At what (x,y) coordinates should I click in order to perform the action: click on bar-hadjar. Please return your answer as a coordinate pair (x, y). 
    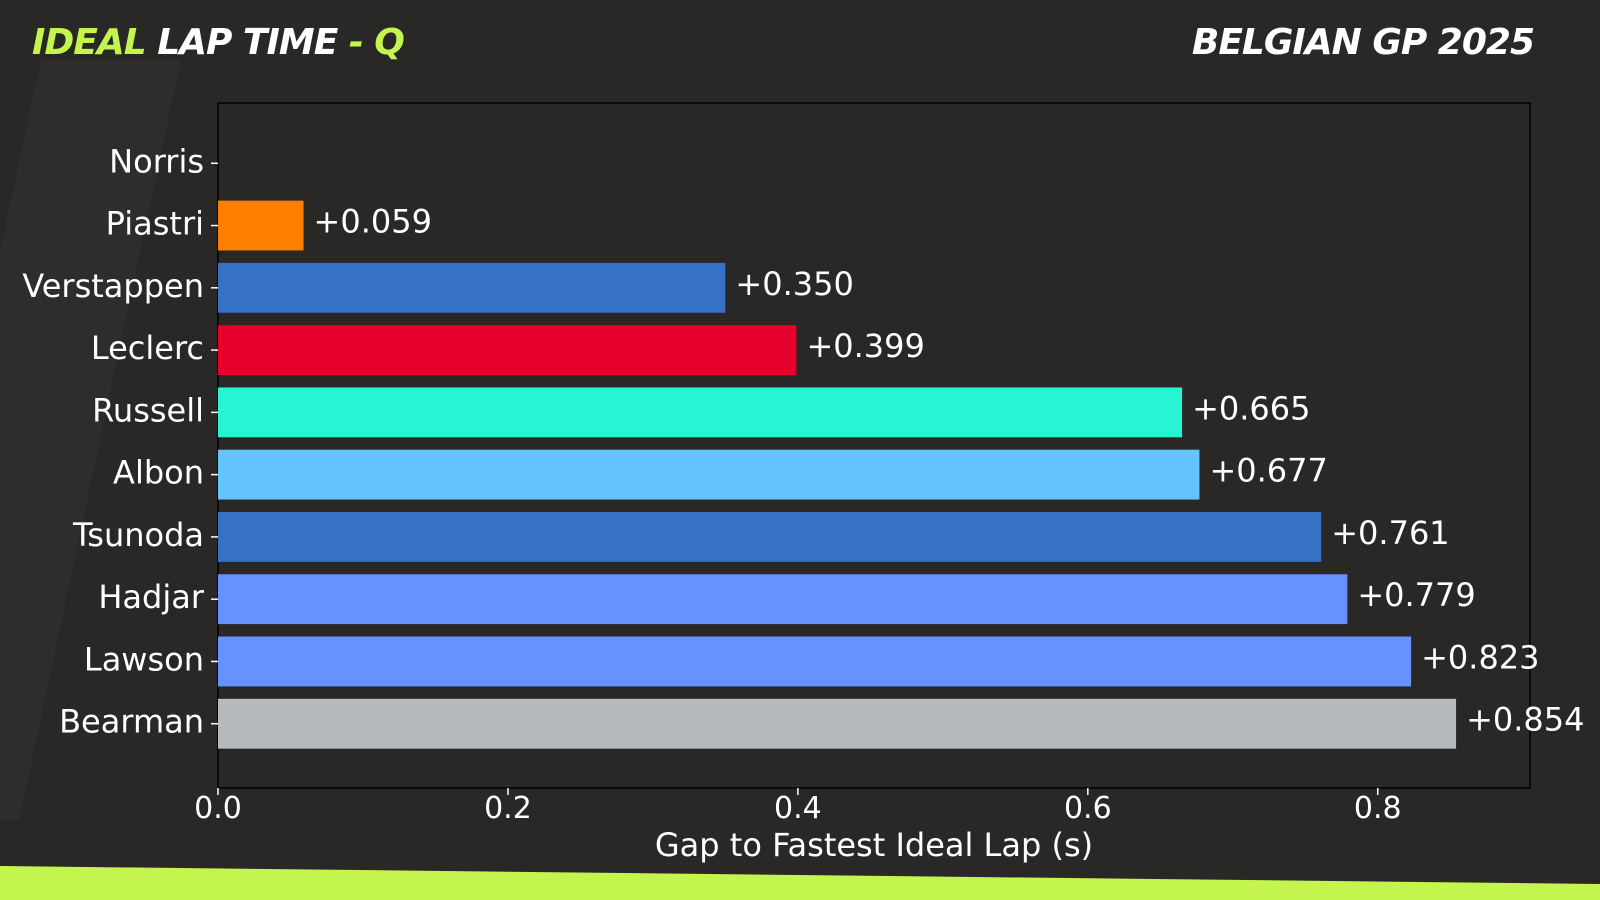
    Looking at the image, I should click on (783, 599).